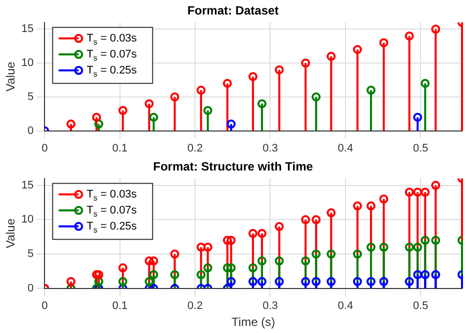 This screenshot has width=474, height=333. Describe the element at coordinates (254, 322) in the screenshot. I see `x-axis-title: Time (s)` at that location.